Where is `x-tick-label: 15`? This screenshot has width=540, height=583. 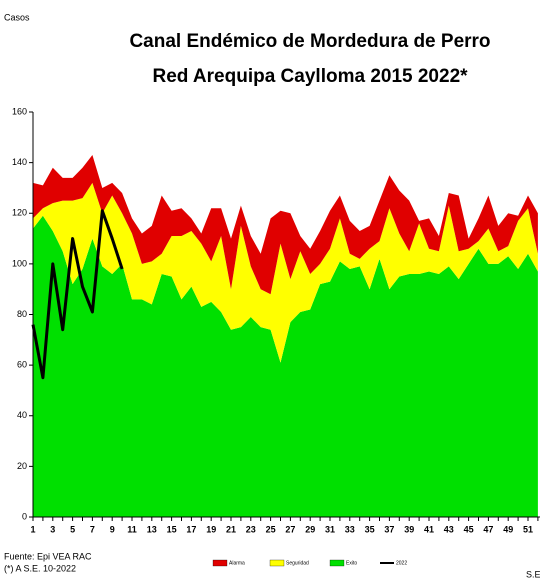 x-tick-label: 15 is located at coordinates (172, 529).